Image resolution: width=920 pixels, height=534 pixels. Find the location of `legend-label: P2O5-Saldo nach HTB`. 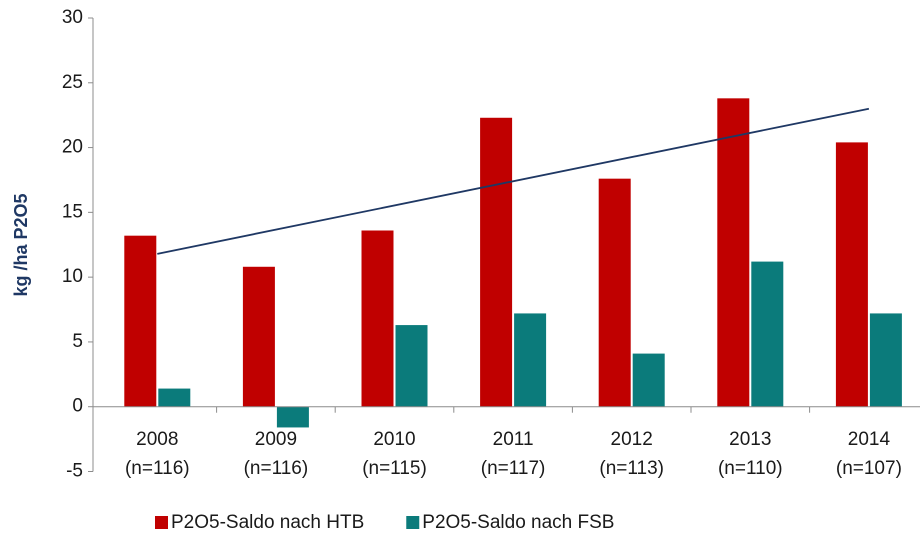

legend-label: P2O5-Saldo nach HTB is located at coordinates (267, 522).